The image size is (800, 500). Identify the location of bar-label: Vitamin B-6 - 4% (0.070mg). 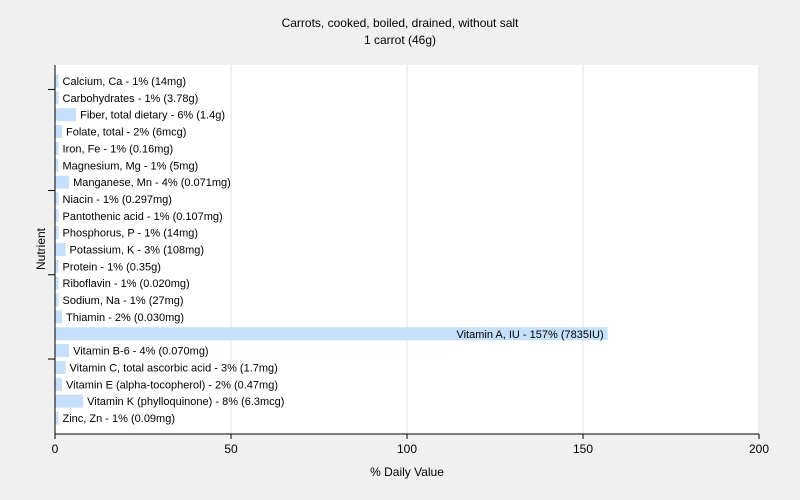
(141, 352).